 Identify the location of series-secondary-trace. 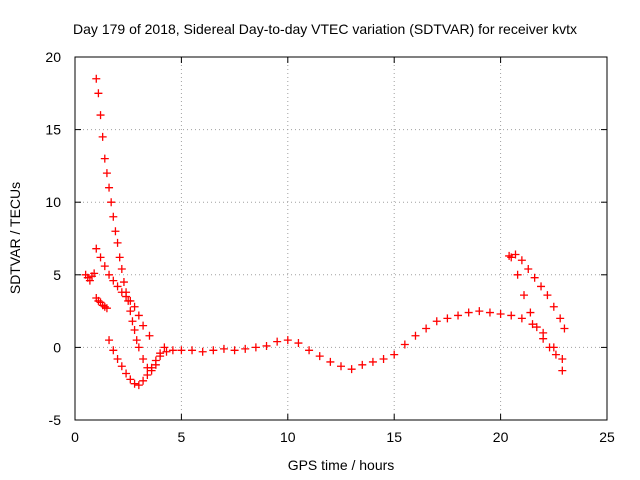
(123, 292).